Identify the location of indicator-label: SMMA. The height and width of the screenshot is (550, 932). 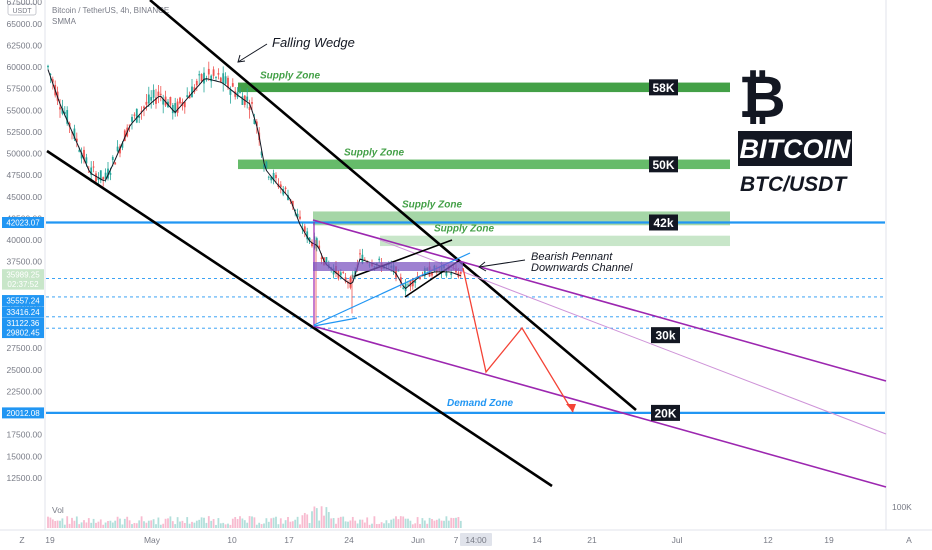
(64, 21).